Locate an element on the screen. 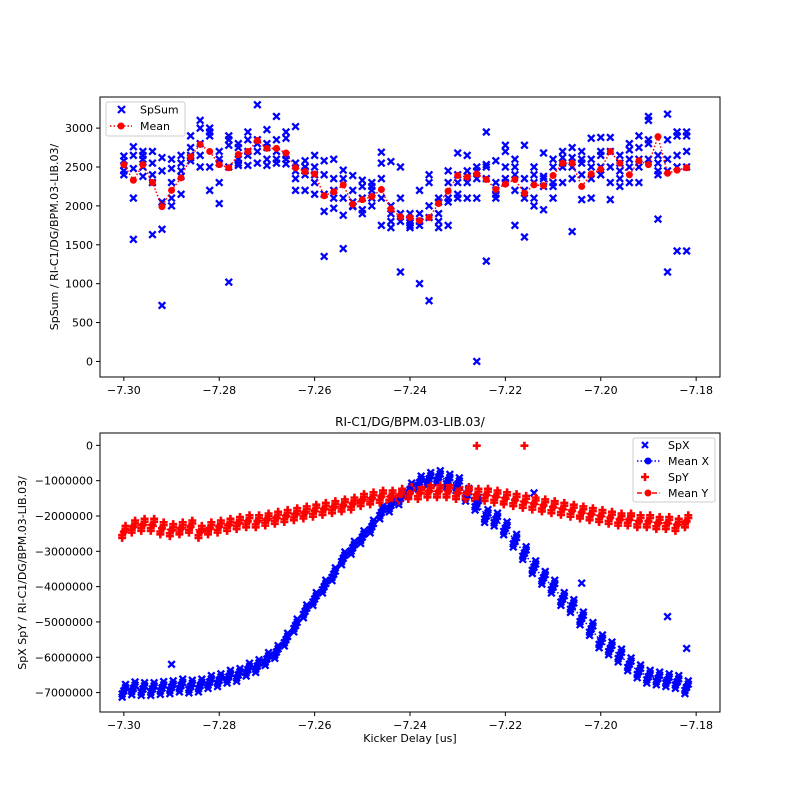 The width and height of the screenshot is (800, 804). top-y-tick-label: 1500 is located at coordinates (79, 245).